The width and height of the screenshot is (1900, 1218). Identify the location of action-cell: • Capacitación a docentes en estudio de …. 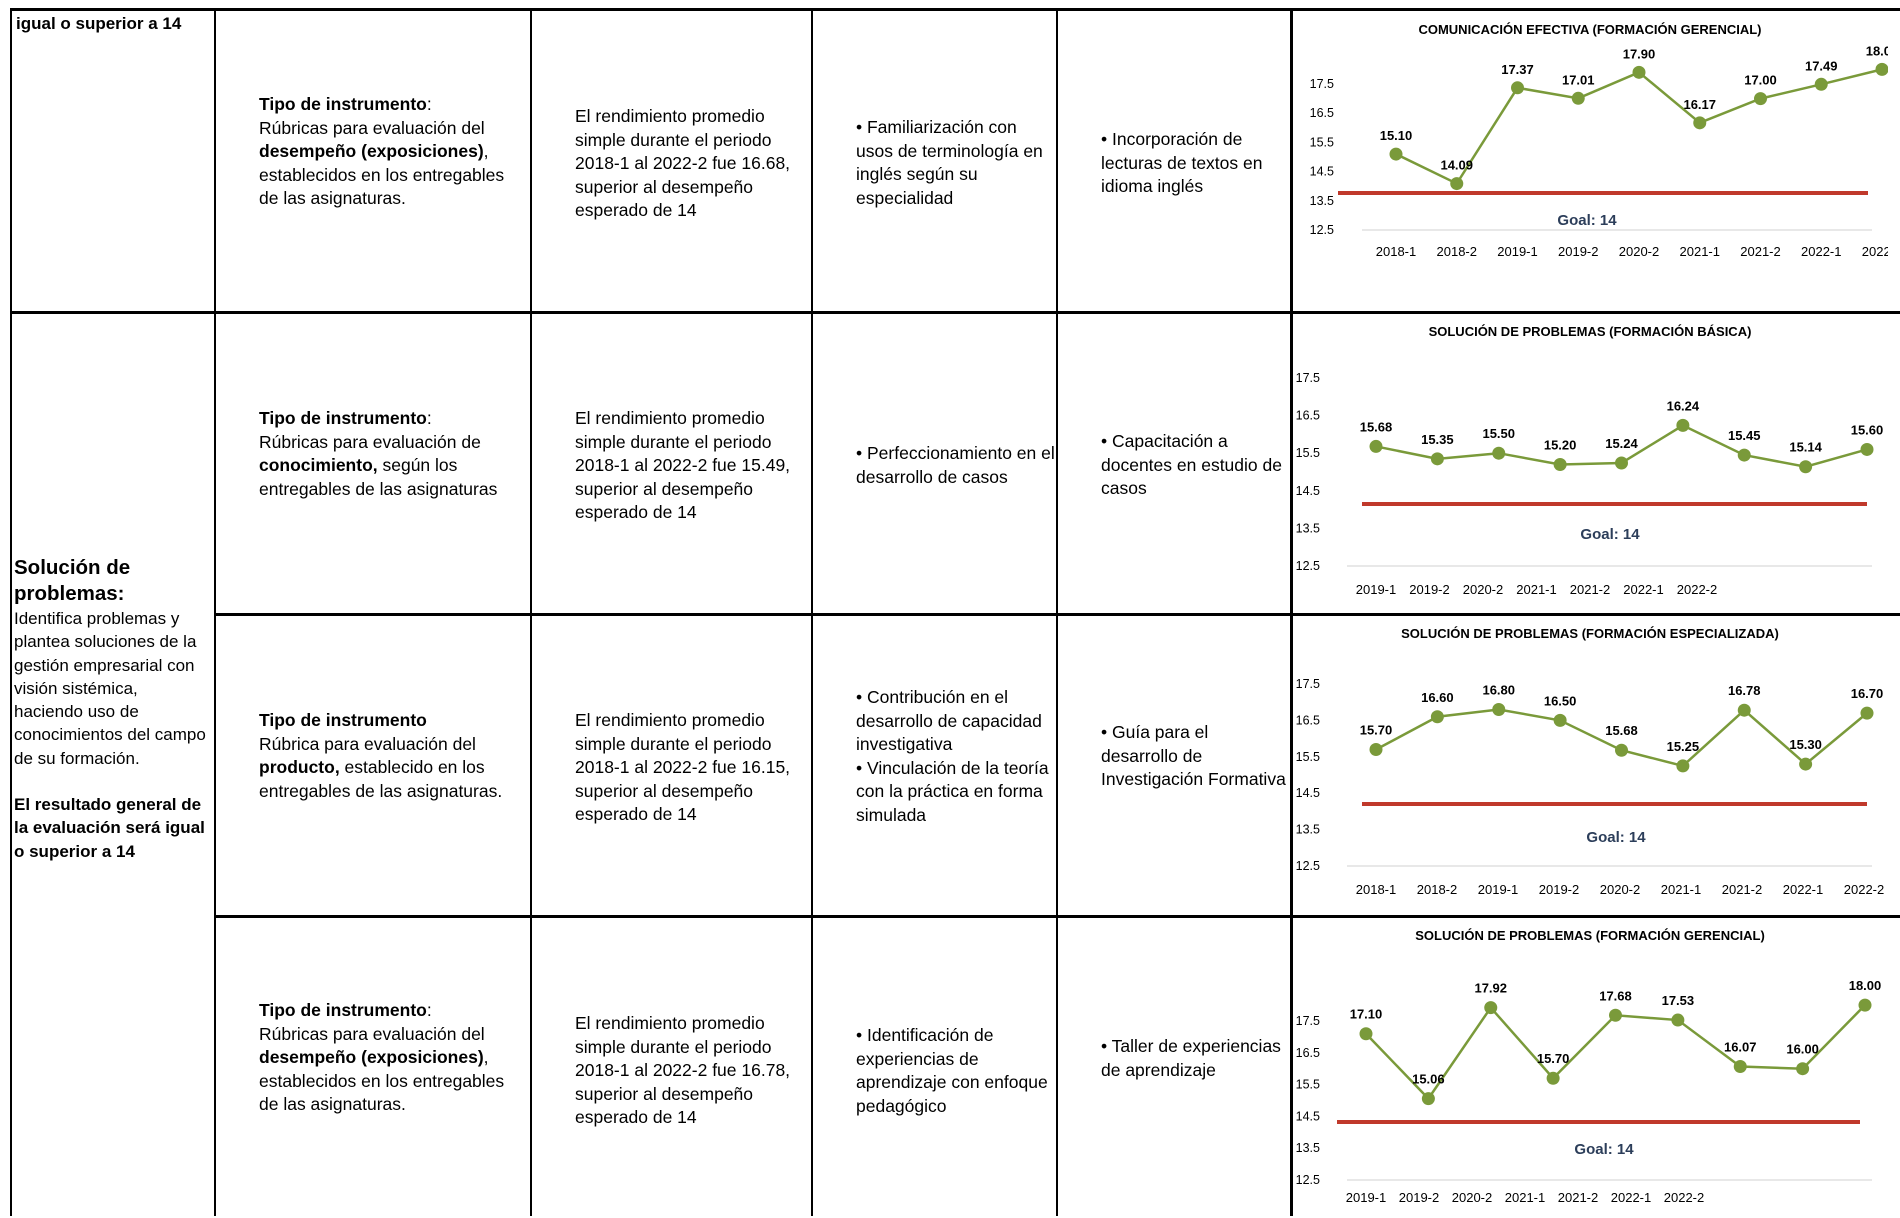
(1191, 464).